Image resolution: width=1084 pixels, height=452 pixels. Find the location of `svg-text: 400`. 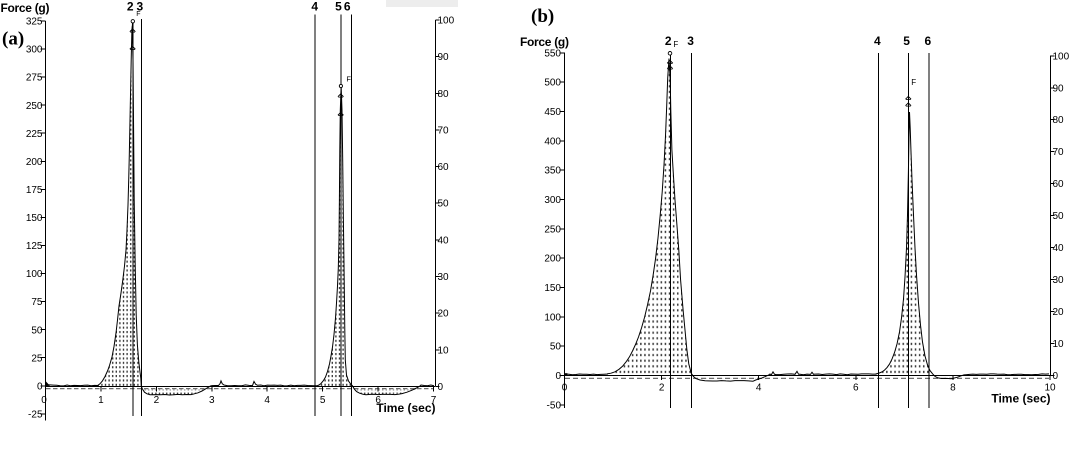

svg-text: 400 is located at coordinates (552, 141).